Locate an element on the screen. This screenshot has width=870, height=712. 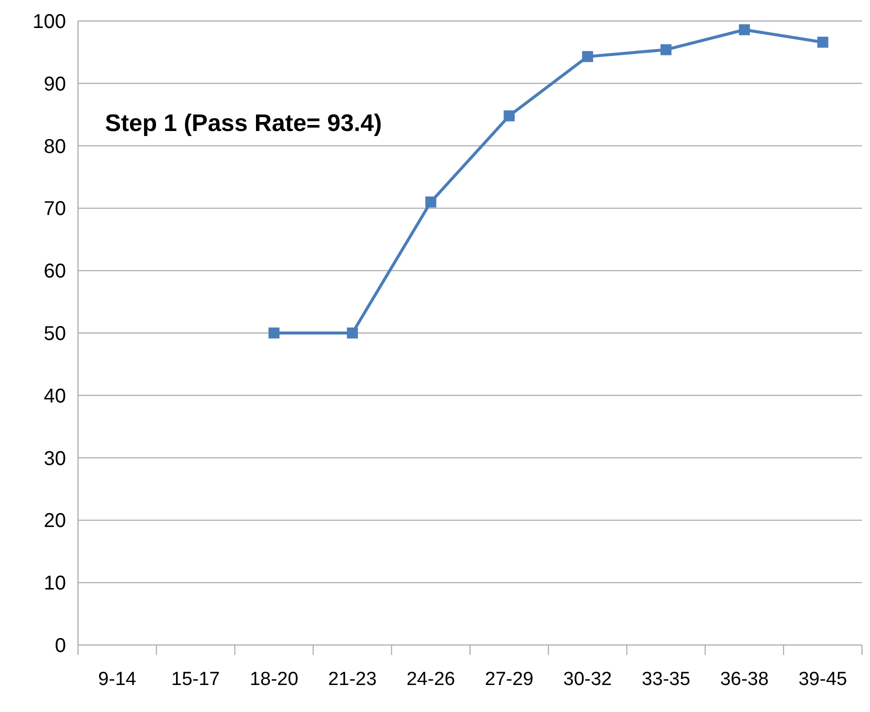
y-tick-label: 100 is located at coordinates (49, 22).